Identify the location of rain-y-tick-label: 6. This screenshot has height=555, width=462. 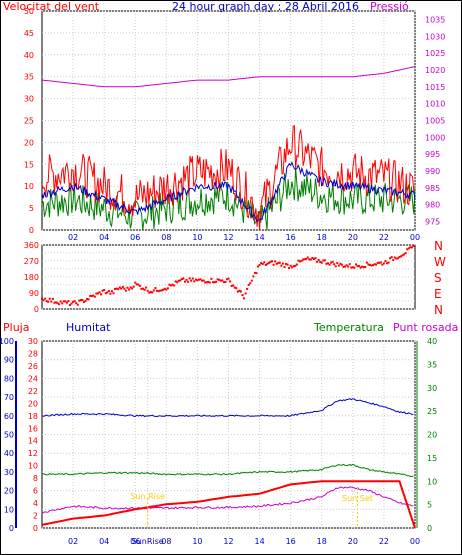
(35, 491).